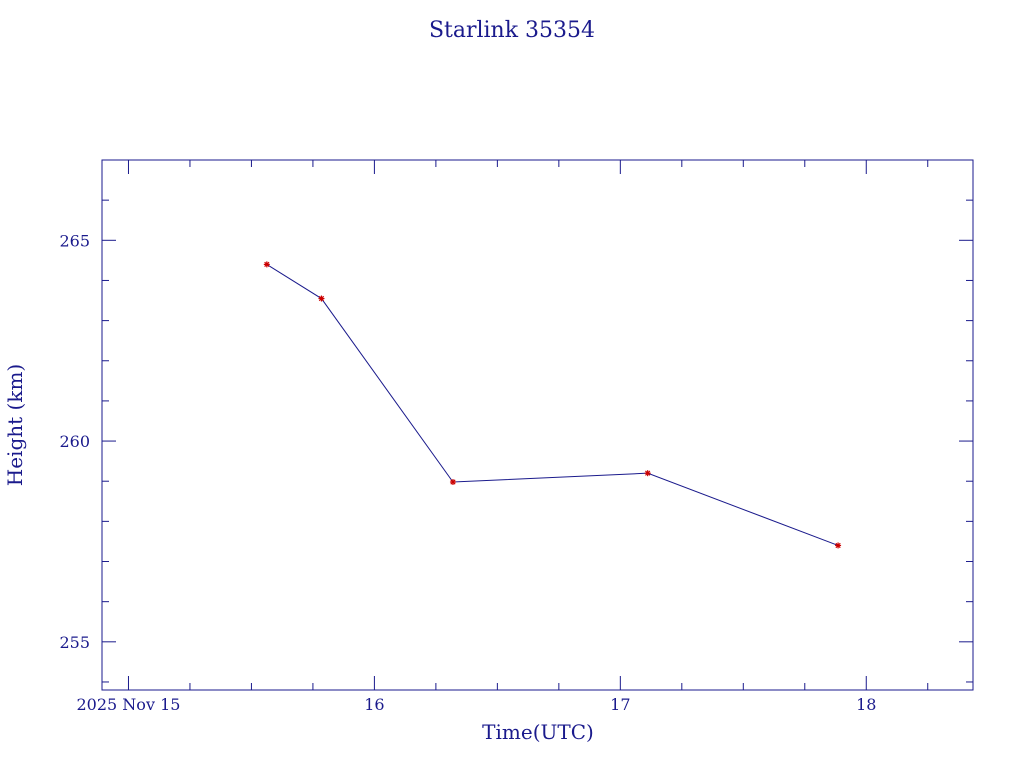 The width and height of the screenshot is (1024, 768). What do you see at coordinates (74, 642) in the screenshot?
I see `y-tick-label: 255` at bounding box center [74, 642].